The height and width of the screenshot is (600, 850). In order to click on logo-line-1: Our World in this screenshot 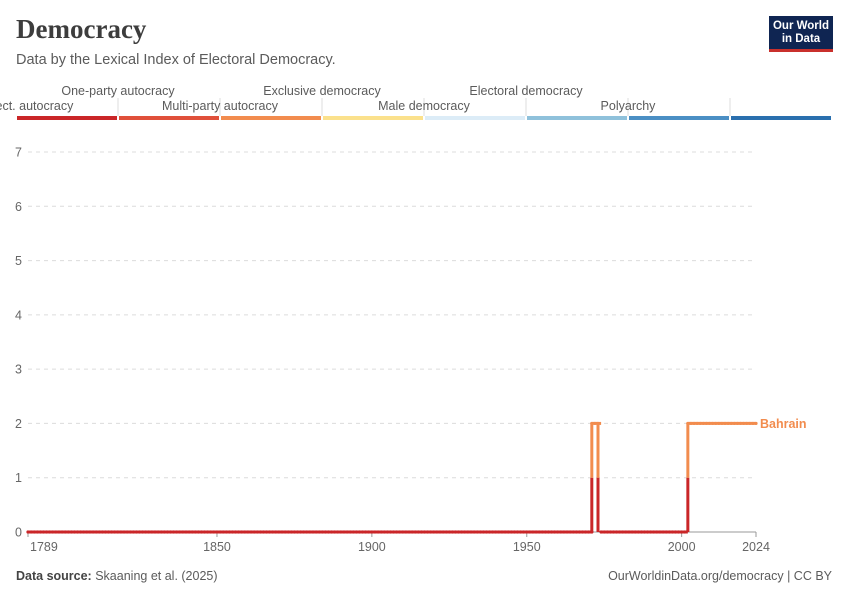, I will do `click(800, 26)`.